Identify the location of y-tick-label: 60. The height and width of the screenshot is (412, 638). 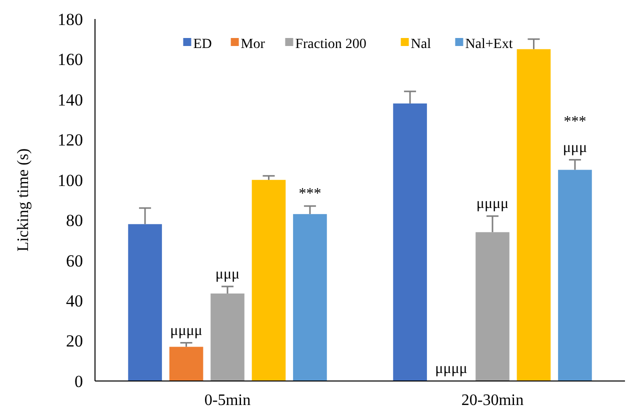
(74, 260).